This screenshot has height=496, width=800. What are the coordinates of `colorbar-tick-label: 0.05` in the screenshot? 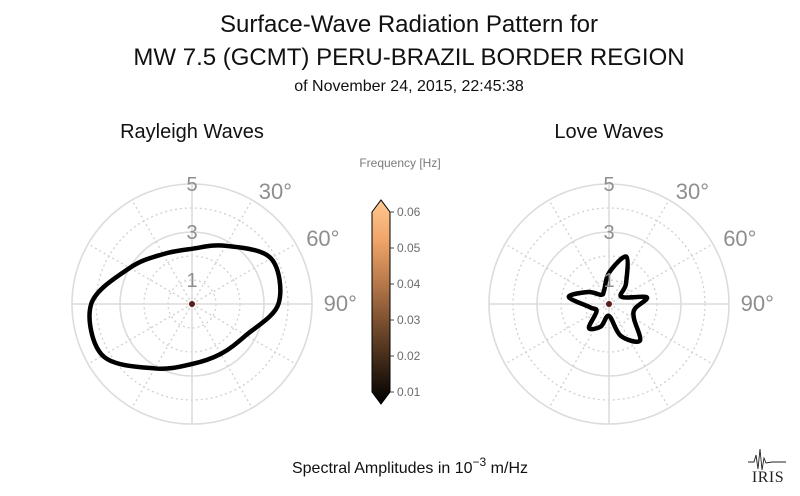 It's located at (409, 248).